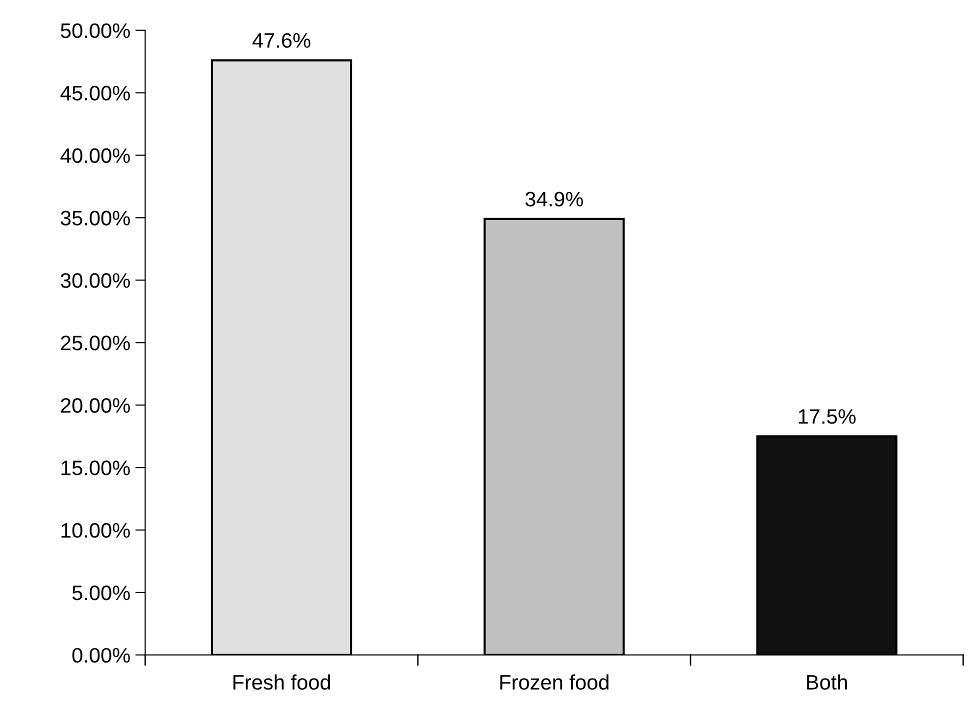 The height and width of the screenshot is (705, 968). Describe the element at coordinates (95, 93) in the screenshot. I see `y-tick-label: 45.00%` at that location.